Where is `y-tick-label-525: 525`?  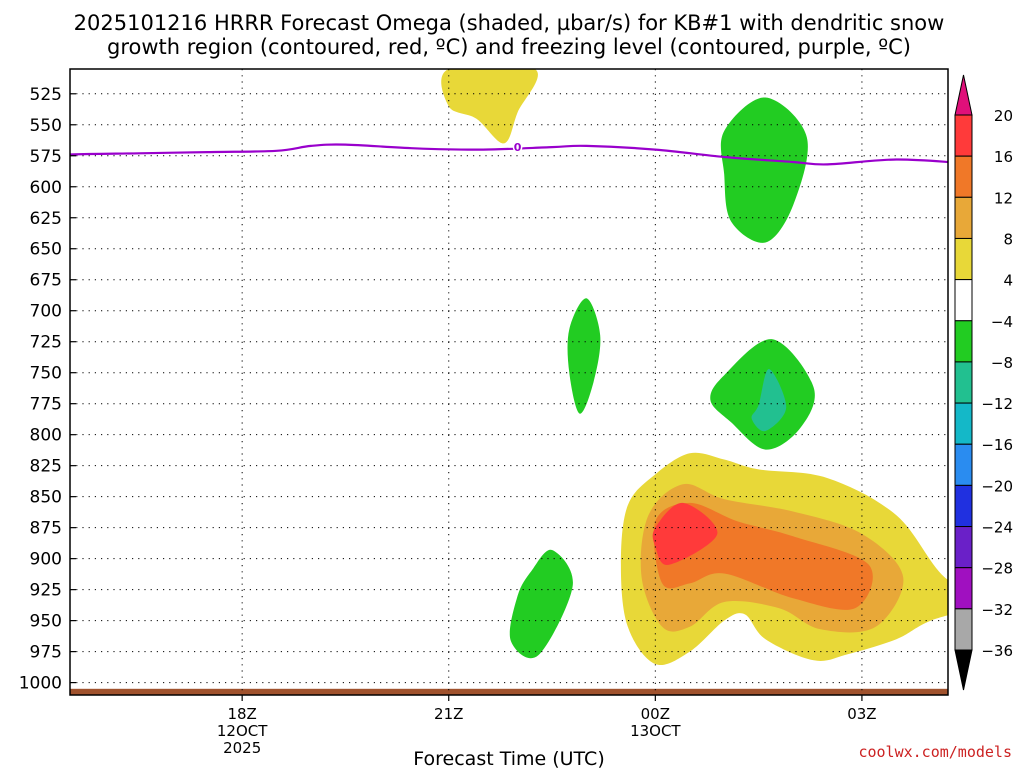
y-tick-label-525: 525 is located at coordinates (46, 95).